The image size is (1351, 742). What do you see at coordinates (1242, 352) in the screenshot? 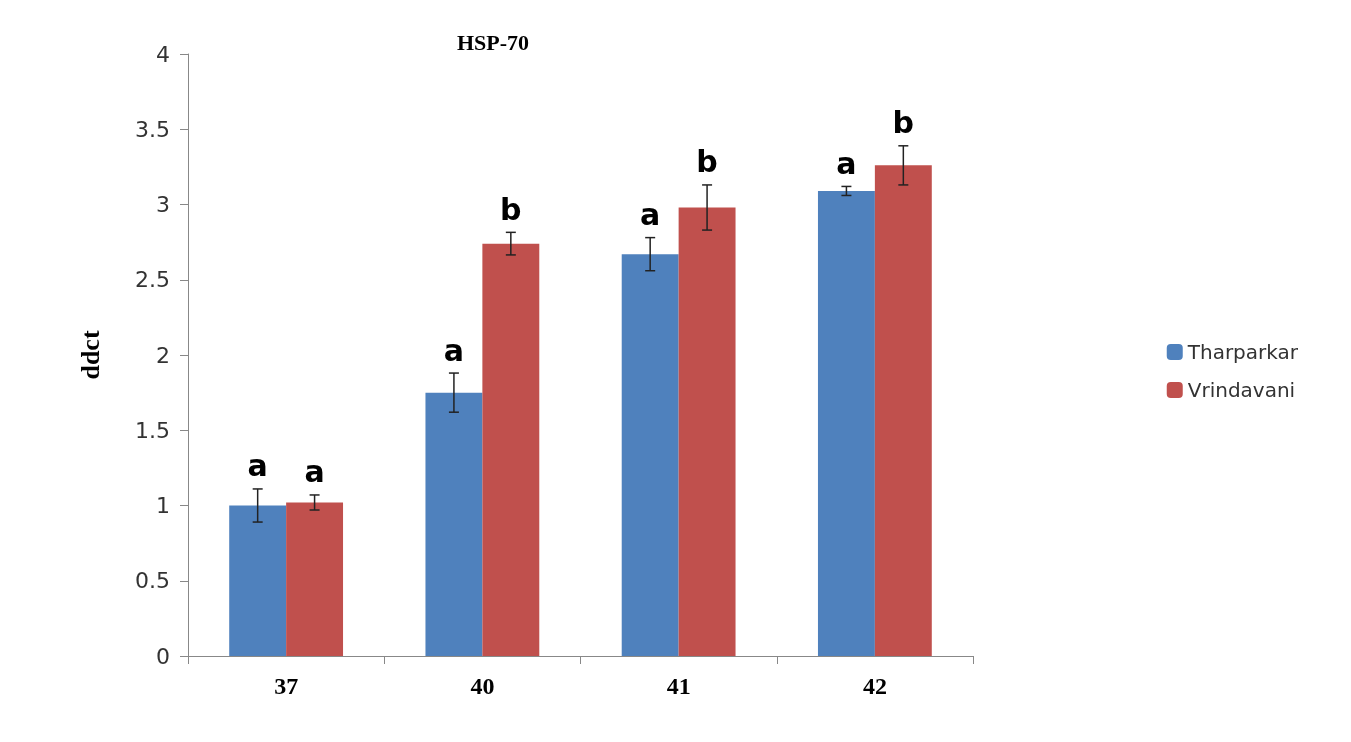
I see `legend-label: Tharparkar` at bounding box center [1242, 352].